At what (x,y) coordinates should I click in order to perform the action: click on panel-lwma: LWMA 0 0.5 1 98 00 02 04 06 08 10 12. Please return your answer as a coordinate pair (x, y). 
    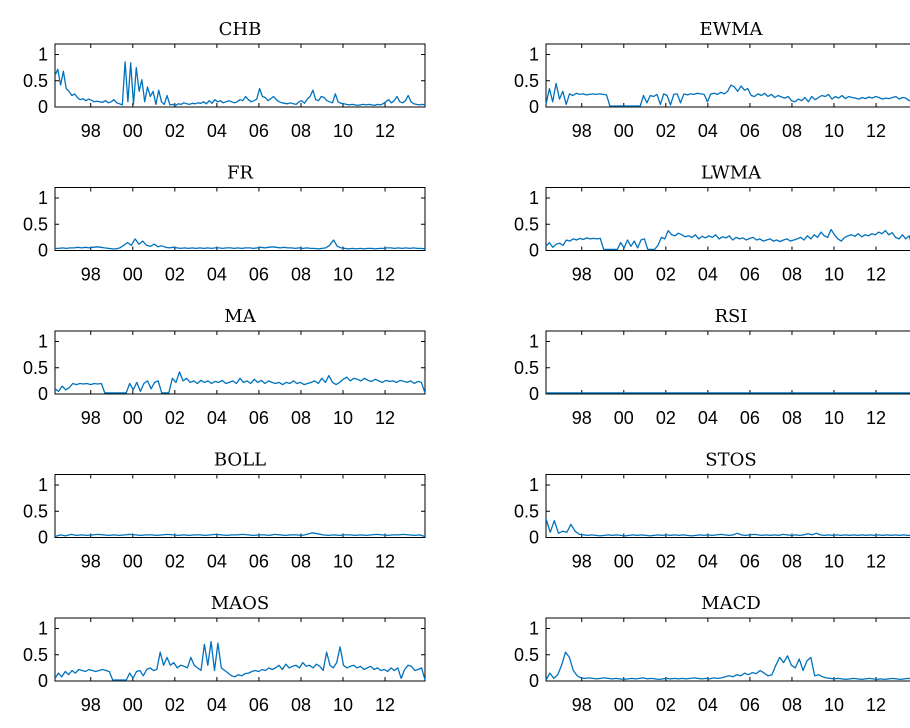
    Looking at the image, I should click on (712, 224).